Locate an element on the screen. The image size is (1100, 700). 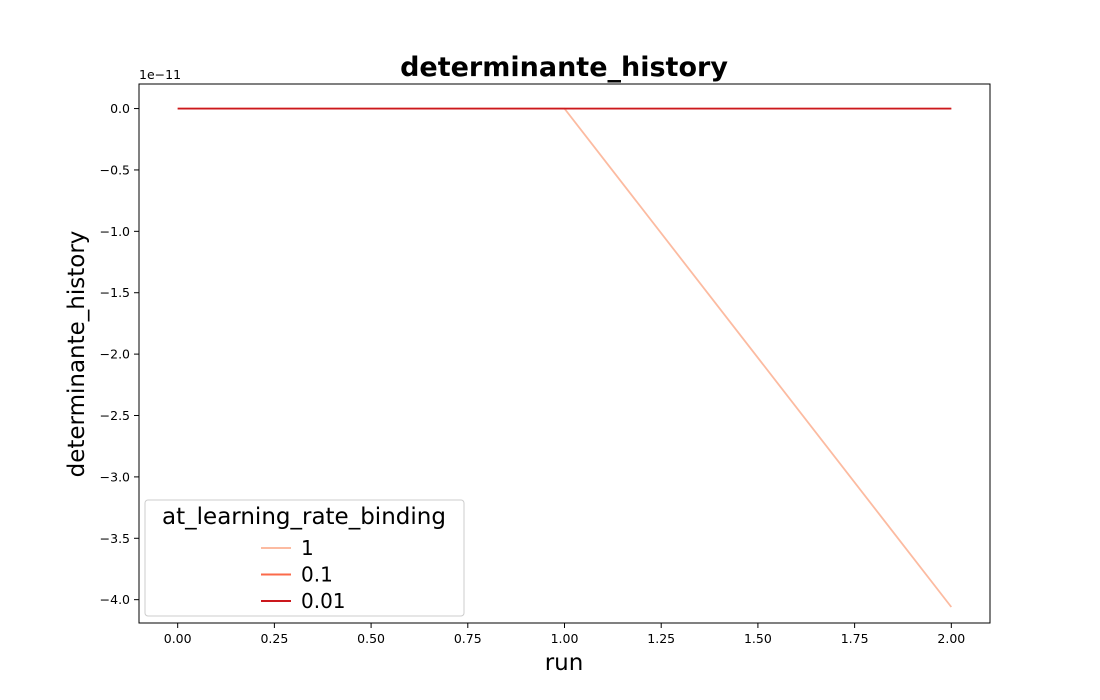
legend-entries: 1 0.10.01 is located at coordinates (303, 574).